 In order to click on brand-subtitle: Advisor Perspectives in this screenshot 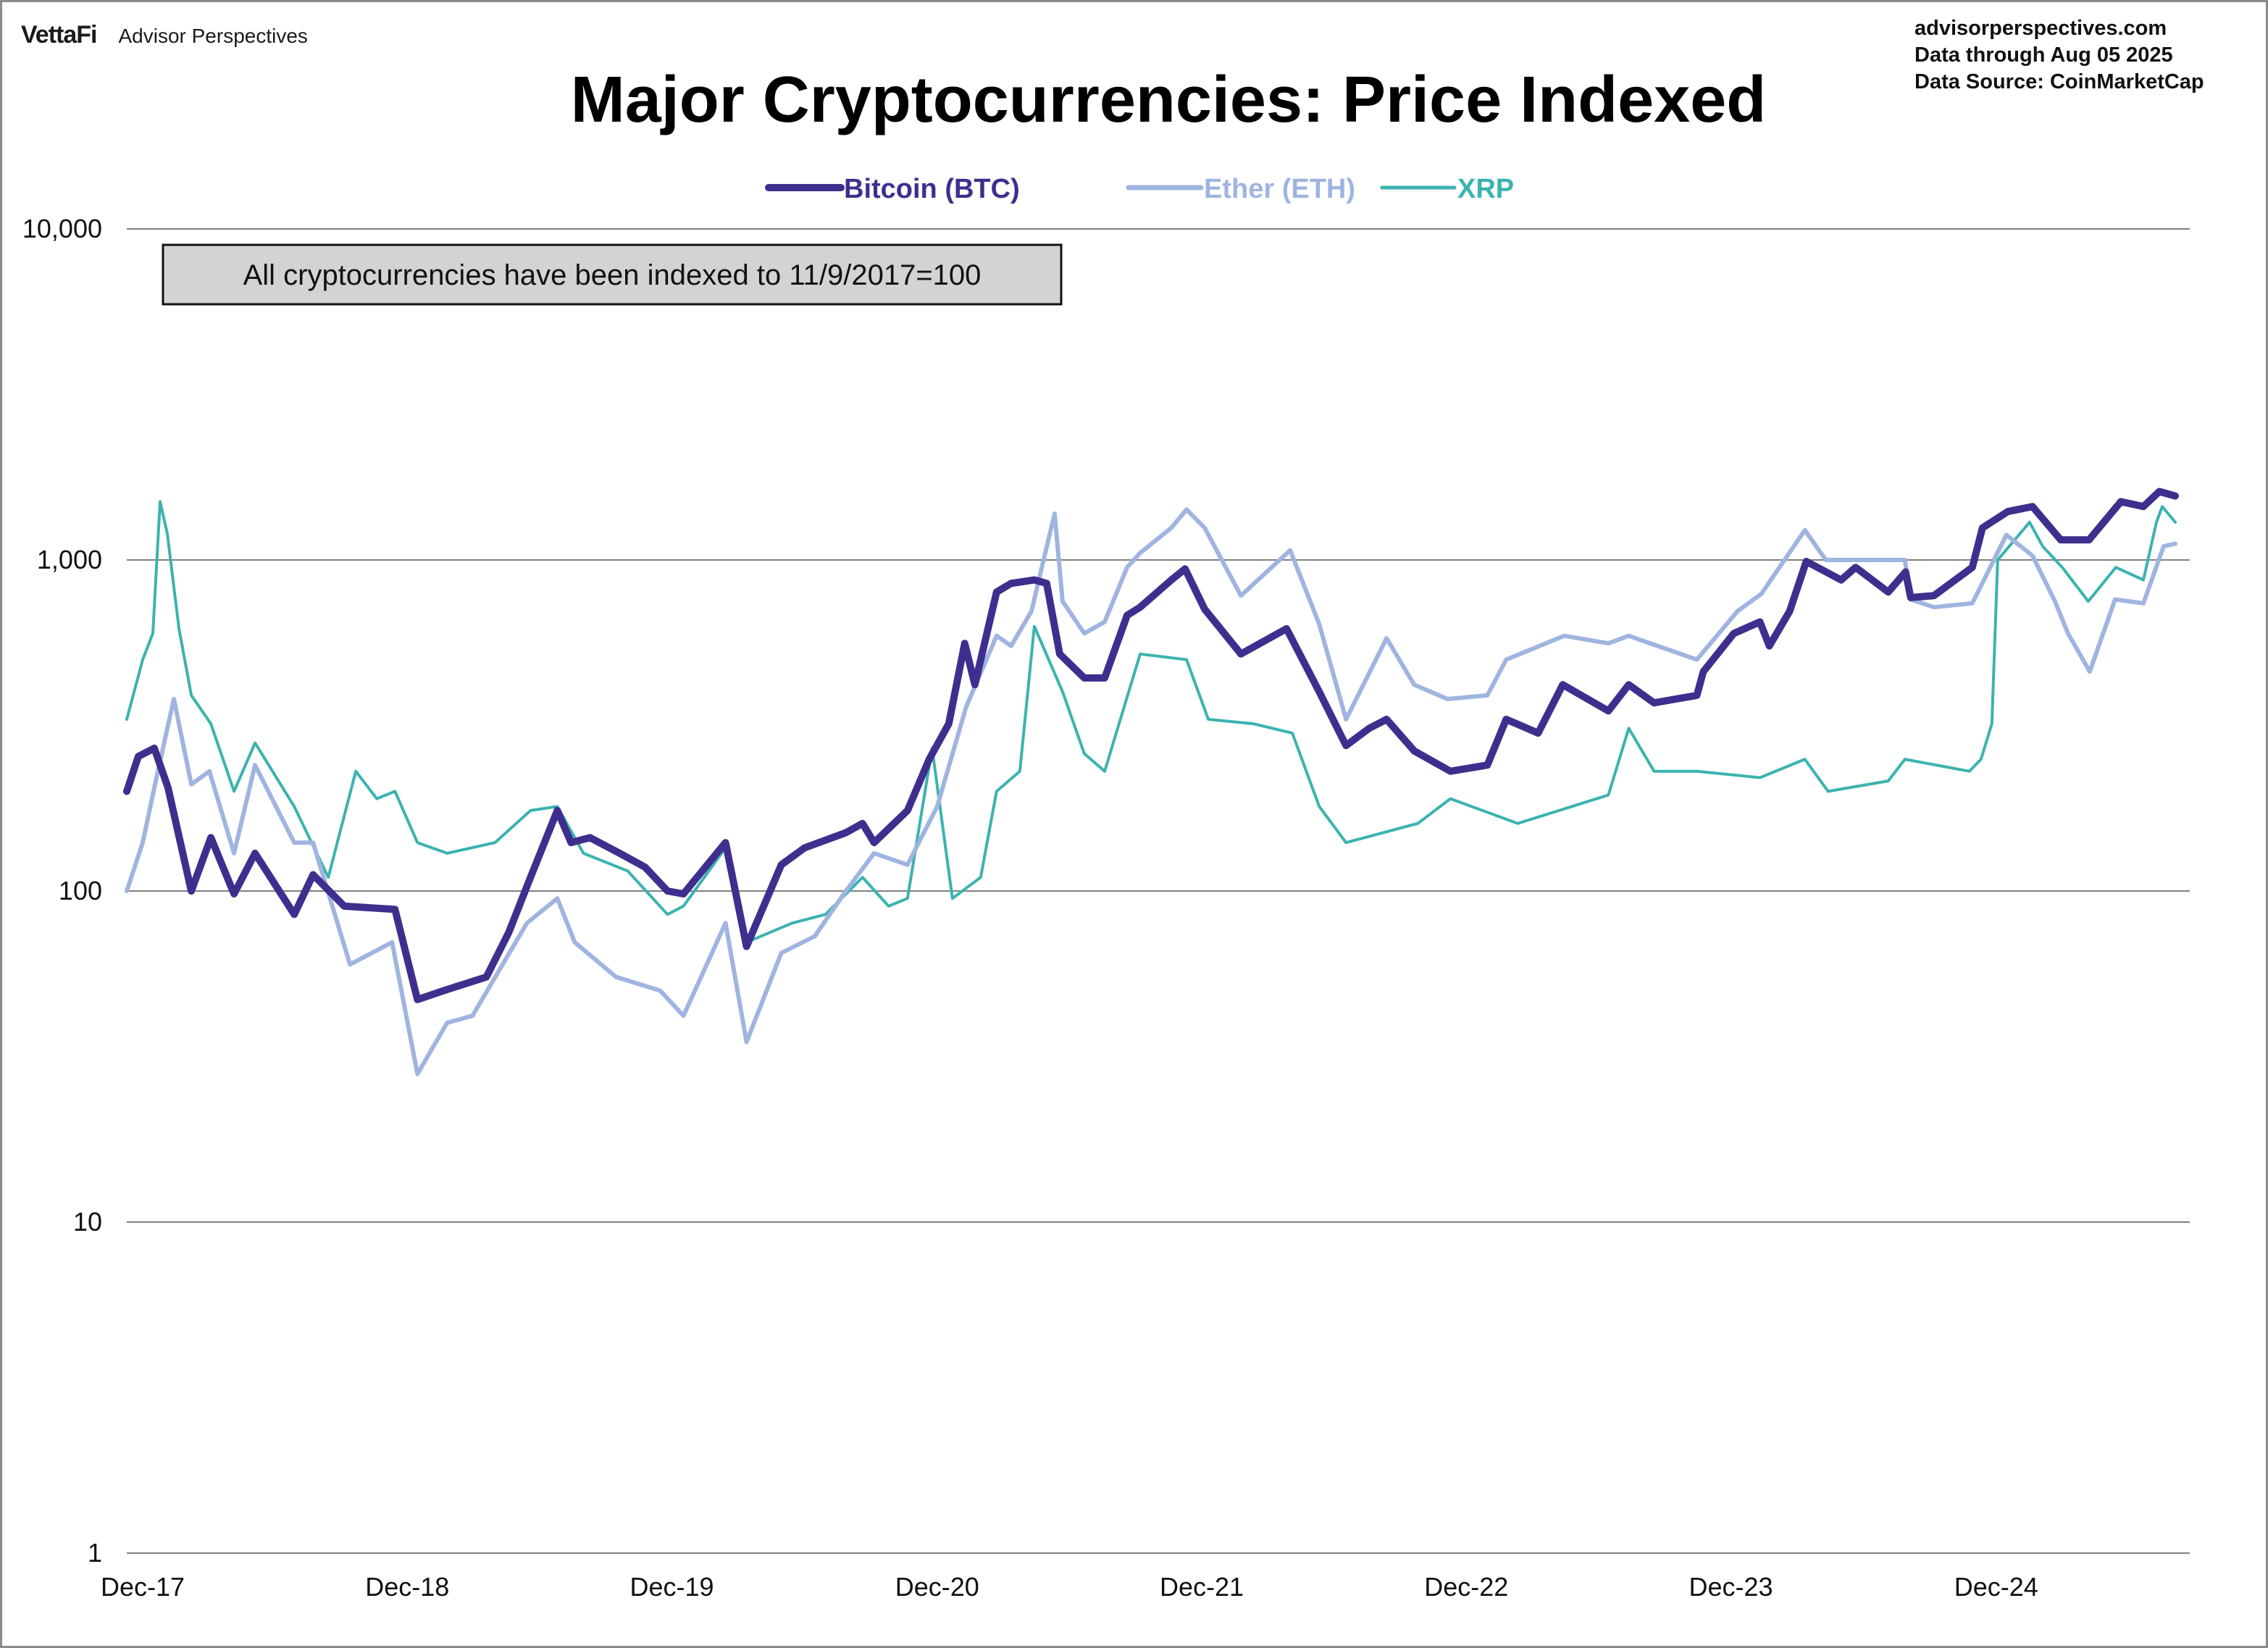, I will do `click(213, 36)`.